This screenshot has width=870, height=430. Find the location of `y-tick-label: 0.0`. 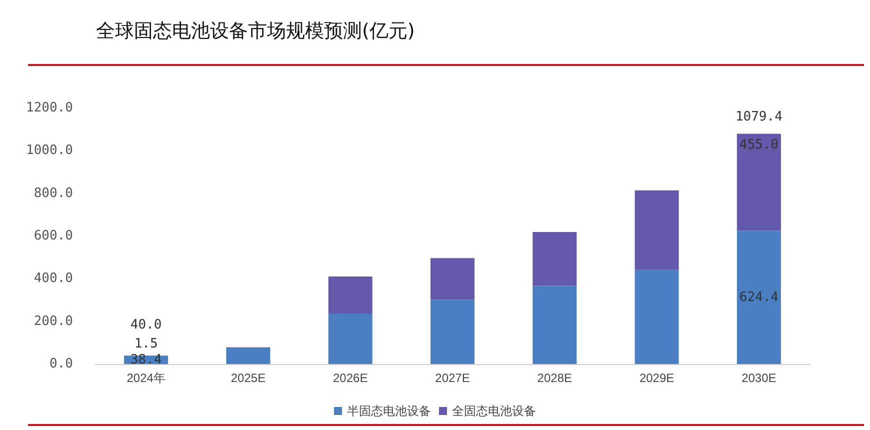

y-tick-label: 0.0 is located at coordinates (61, 364).